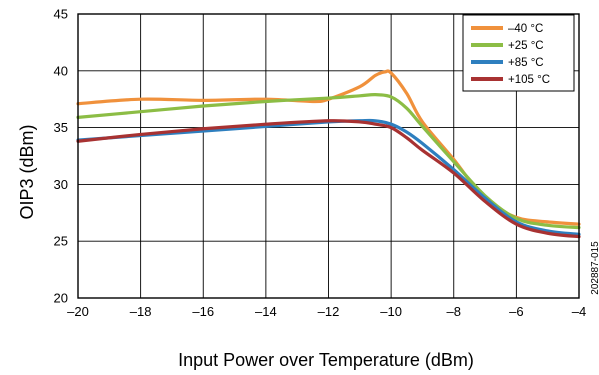 The width and height of the screenshot is (599, 375). What do you see at coordinates (525, 29) in the screenshot?
I see `legend-entry-minus40c: –40 °C` at bounding box center [525, 29].